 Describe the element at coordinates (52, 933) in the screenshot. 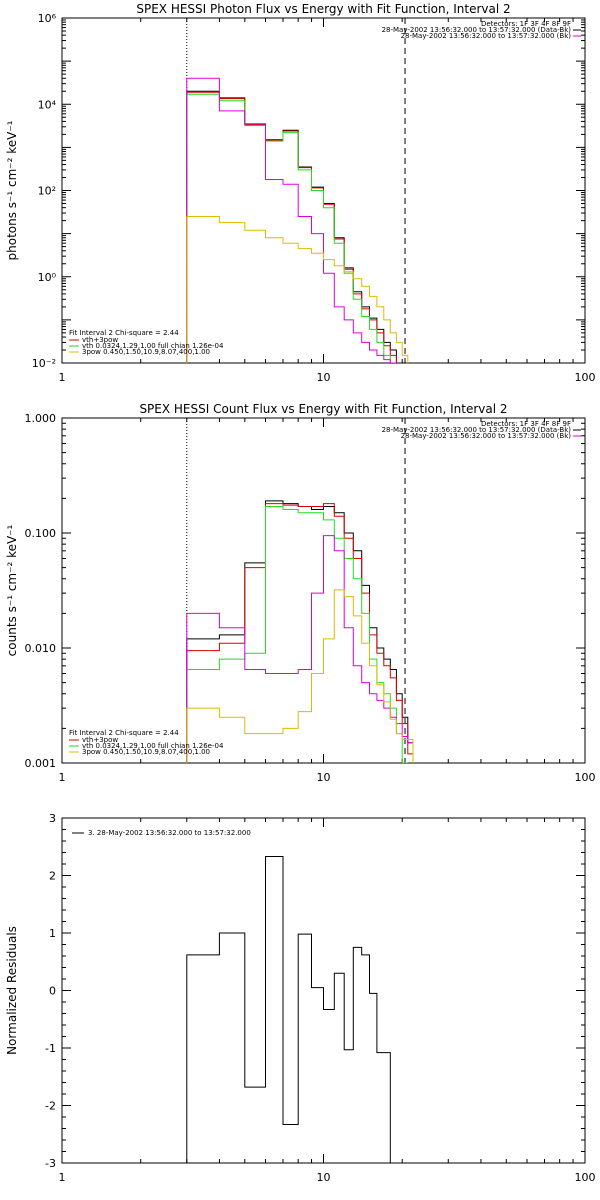

I see `y-tick-label: 1` at that location.